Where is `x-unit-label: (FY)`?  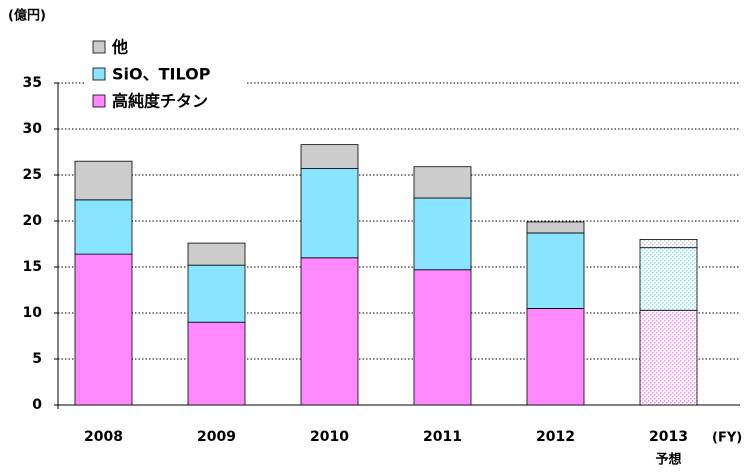 x-unit-label: (FY) is located at coordinates (727, 438).